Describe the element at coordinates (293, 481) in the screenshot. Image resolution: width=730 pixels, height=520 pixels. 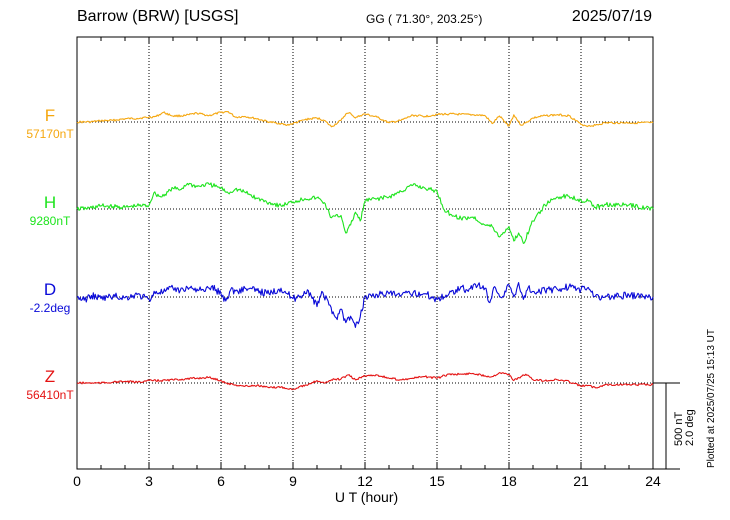
I see `x-tick-label: 9` at that location.